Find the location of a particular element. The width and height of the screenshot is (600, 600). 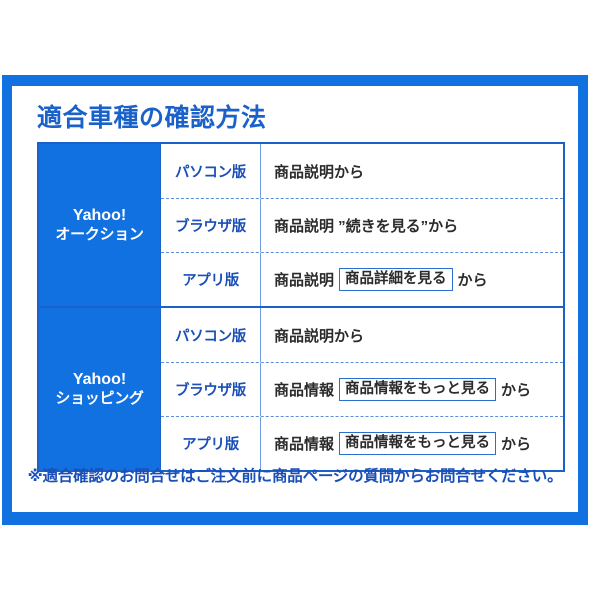

brand-cell-shopping: Yahoo! ショッピング is located at coordinates (100, 389).